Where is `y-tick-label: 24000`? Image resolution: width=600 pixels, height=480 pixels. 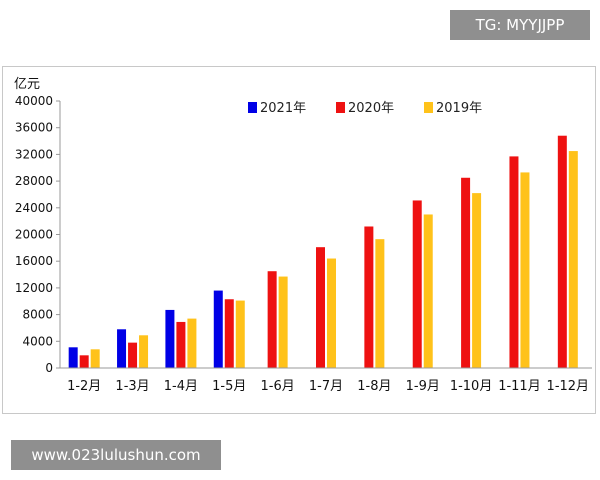 y-tick-label: 24000 is located at coordinates (34, 208).